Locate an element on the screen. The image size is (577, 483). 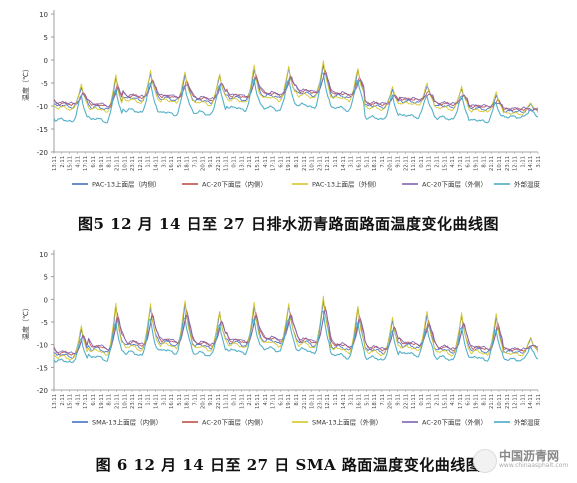
fig6-x-tick-label: 6:11 is located at coordinates (281, 400).